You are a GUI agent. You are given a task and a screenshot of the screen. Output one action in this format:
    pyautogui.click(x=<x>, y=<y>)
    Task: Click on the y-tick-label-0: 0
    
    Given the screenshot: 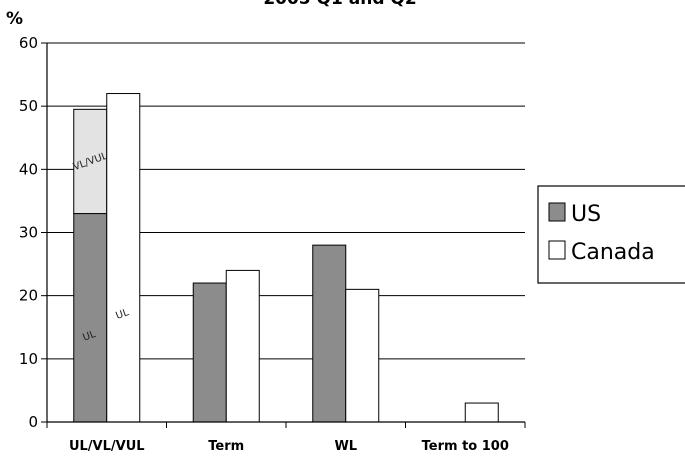 What is the action you would take?
    pyautogui.click(x=33, y=422)
    